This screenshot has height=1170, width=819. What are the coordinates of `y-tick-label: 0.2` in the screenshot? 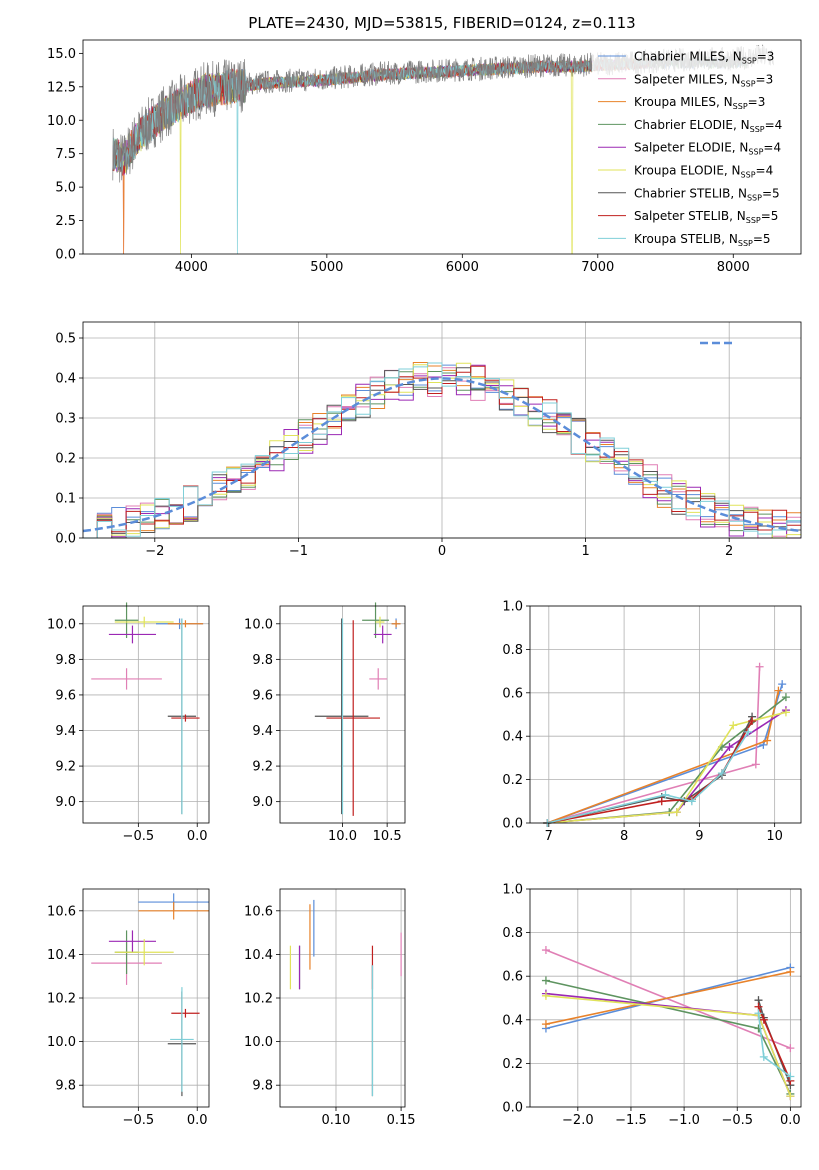 It's located at (65, 459).